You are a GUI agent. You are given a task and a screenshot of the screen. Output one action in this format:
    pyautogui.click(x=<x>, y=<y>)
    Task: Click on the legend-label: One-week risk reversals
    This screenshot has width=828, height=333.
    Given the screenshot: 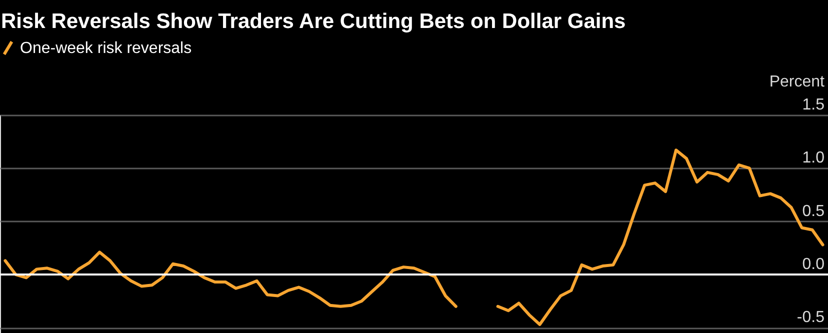 What is the action you would take?
    pyautogui.click(x=106, y=48)
    